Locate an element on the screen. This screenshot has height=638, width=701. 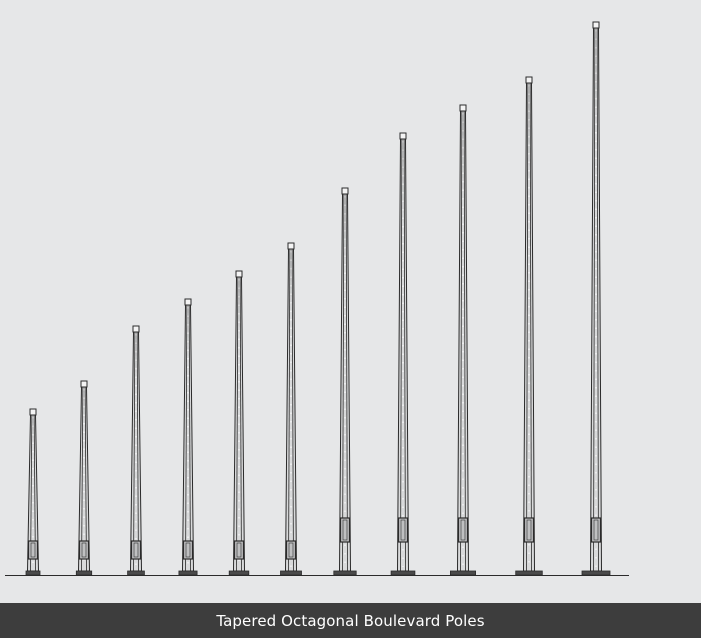
caption-text: Tapered Octagonal Boulevard Poles is located at coordinates (350, 620).